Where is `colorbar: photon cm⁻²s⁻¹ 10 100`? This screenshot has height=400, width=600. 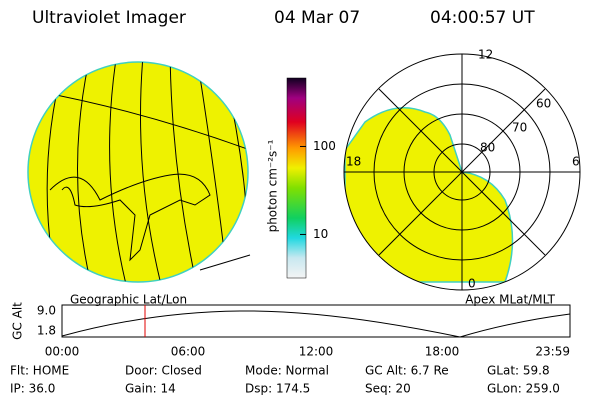 colorbar: photon cm⁻²s⁻¹ 10 100 is located at coordinates (301, 178).